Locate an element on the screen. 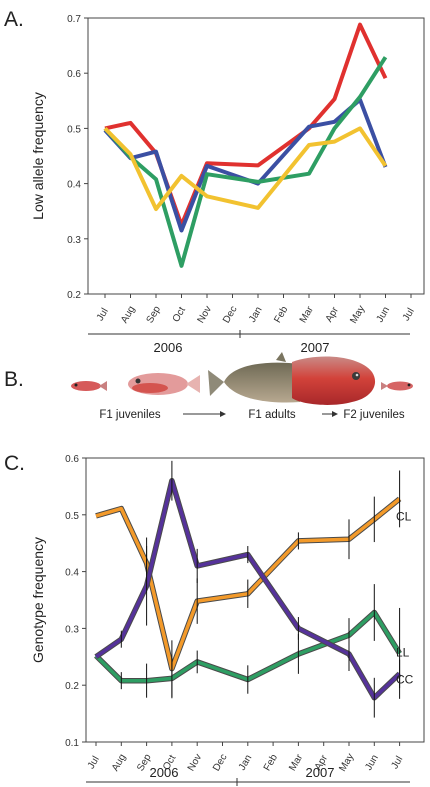 The width and height of the screenshot is (430, 787). panel-c-year-2007: 2007 is located at coordinates (320, 772).